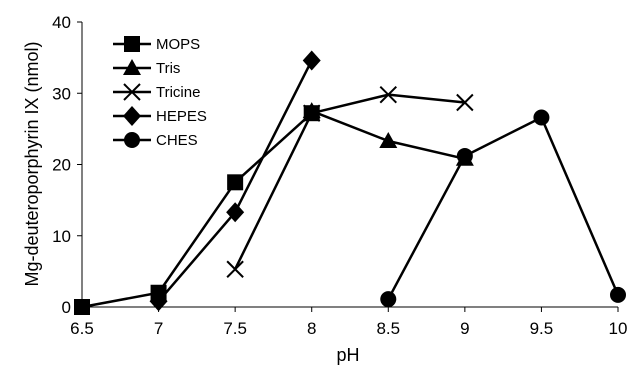 The width and height of the screenshot is (640, 368). I want to click on legend-item-hepes: HEPES, so click(160, 116).